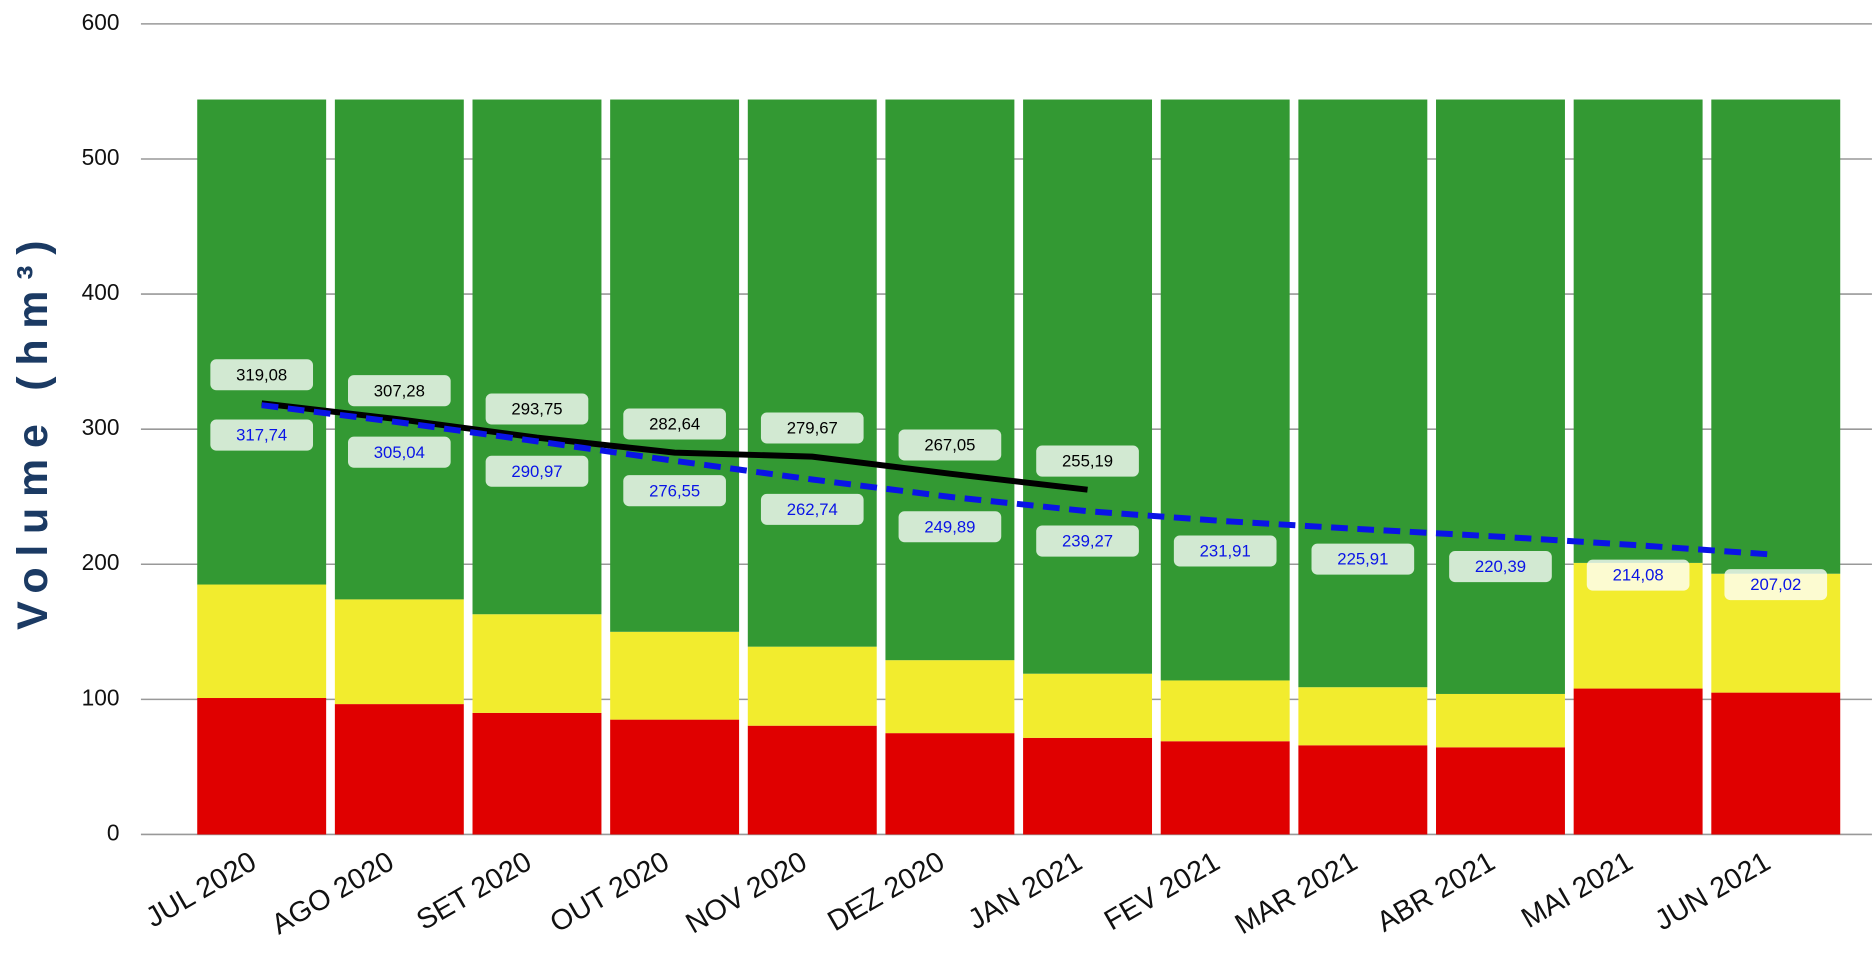 The image size is (1872, 961). I want to click on data-label: 276,55, so click(674, 490).